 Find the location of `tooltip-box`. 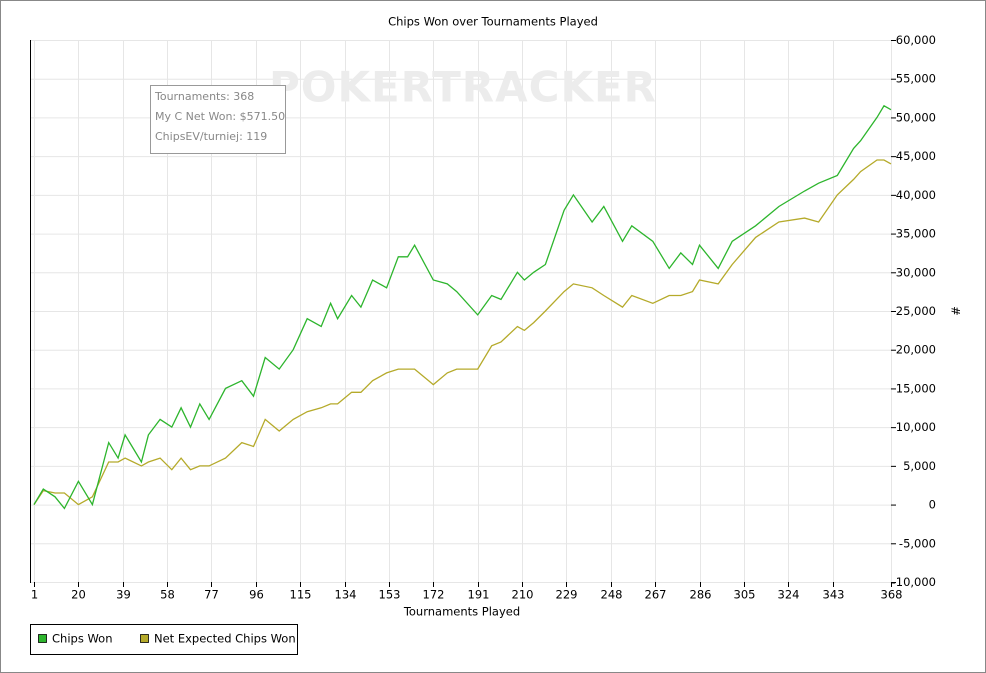

tooltip-box is located at coordinates (218, 119).